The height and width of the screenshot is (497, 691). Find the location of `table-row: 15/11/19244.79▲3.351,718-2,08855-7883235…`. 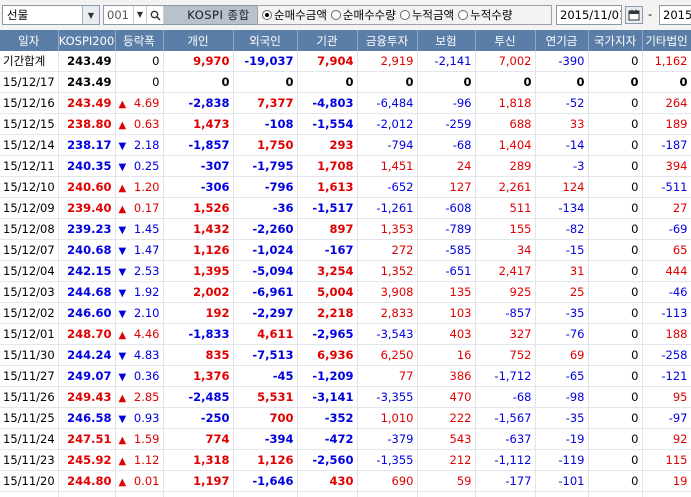

table-row: 15/11/19244.79▲3.351,718-2,08855-7883235… is located at coordinates (345, 494).